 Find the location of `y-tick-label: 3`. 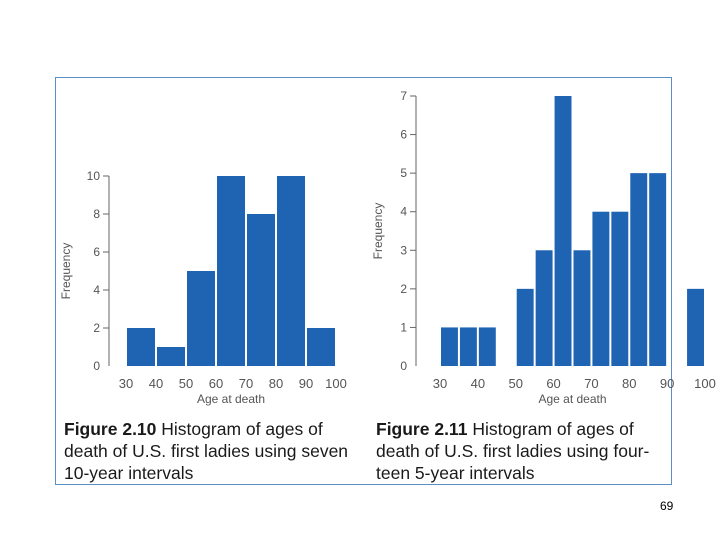

y-tick-label: 3 is located at coordinates (403, 250).